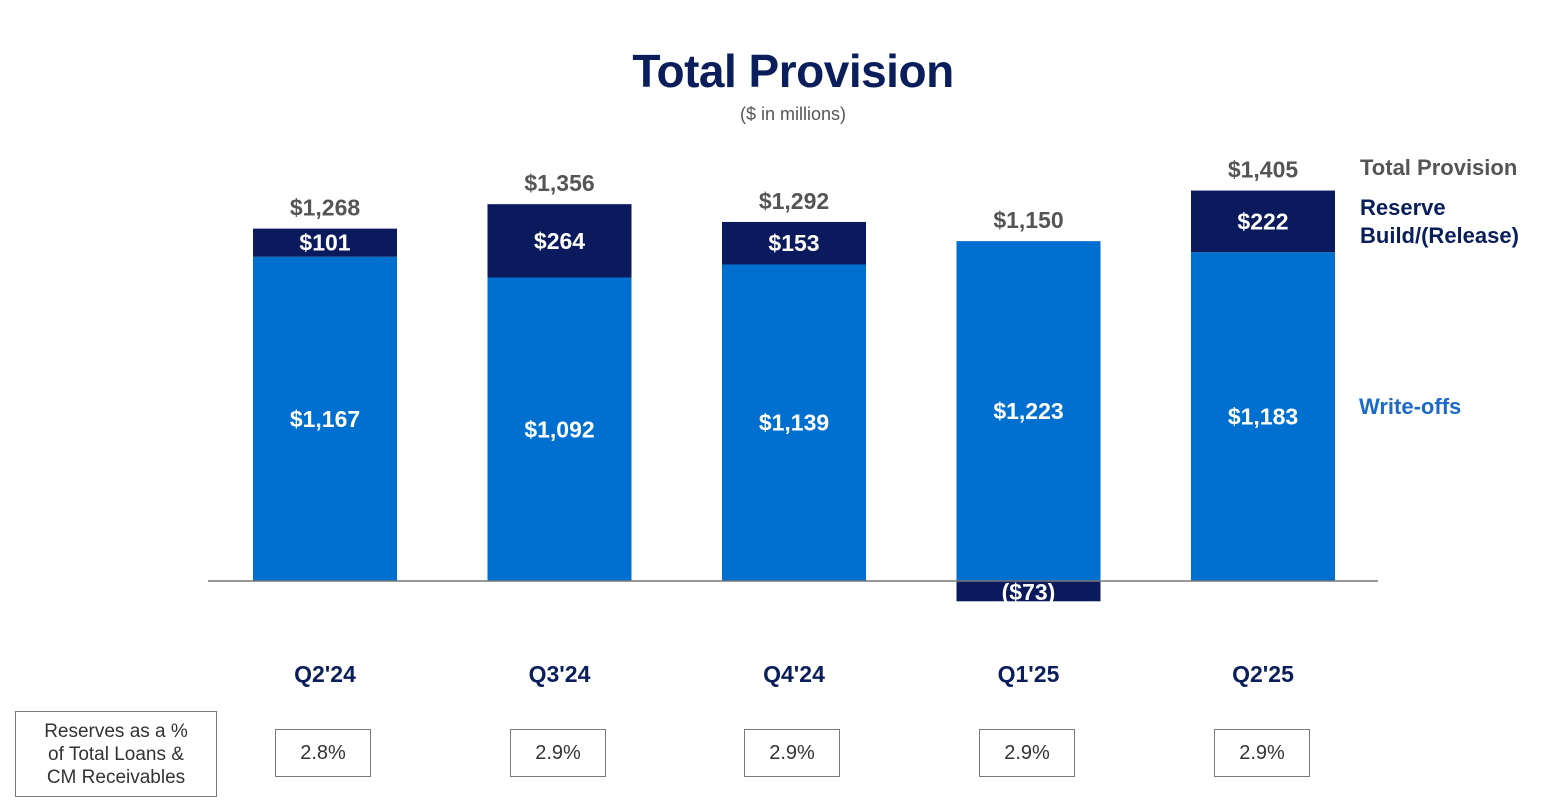 This screenshot has height=811, width=1566. What do you see at coordinates (559, 183) in the screenshot?
I see `bar-label-total: $1,356` at bounding box center [559, 183].